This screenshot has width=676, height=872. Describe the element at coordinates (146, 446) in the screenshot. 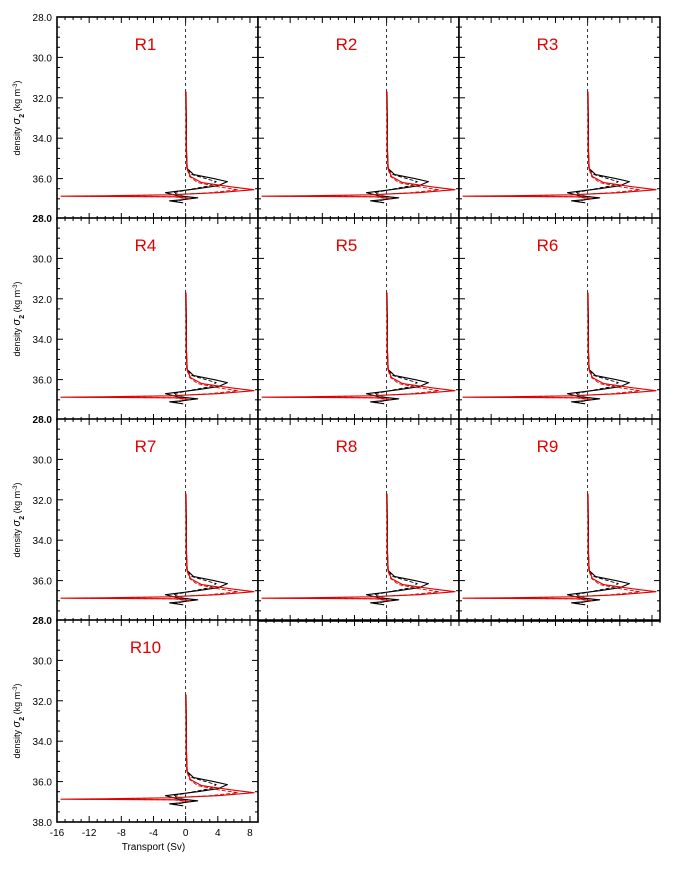

I see `panel-label: R7` at that location.